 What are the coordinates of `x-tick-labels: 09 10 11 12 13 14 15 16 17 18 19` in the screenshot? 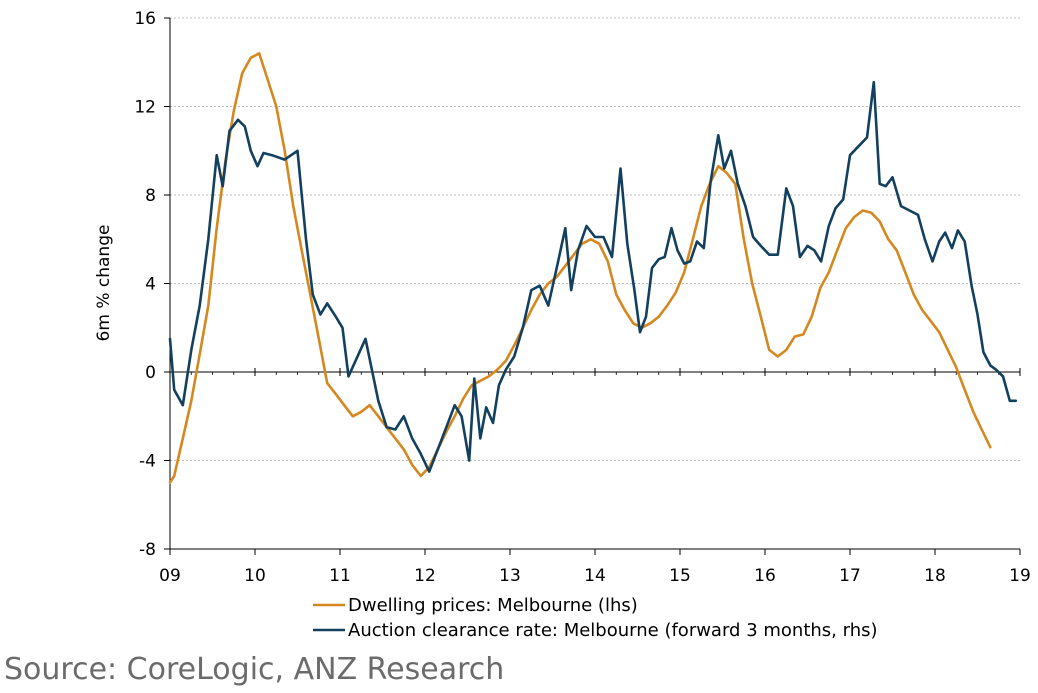 It's located at (595, 576).